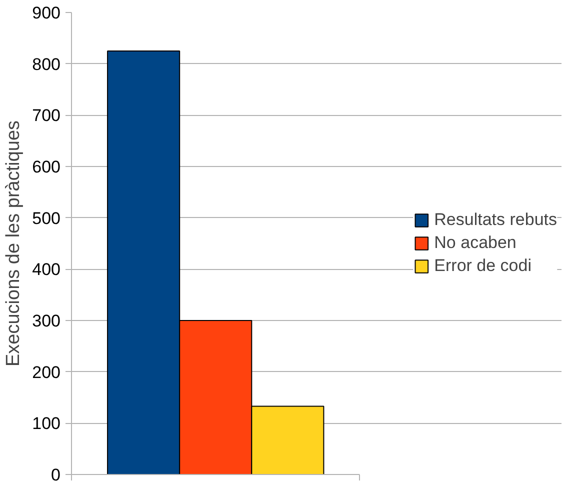  What do you see at coordinates (13, 243) in the screenshot?
I see `y-axis-title: Execucions de les pràctiques` at bounding box center [13, 243].